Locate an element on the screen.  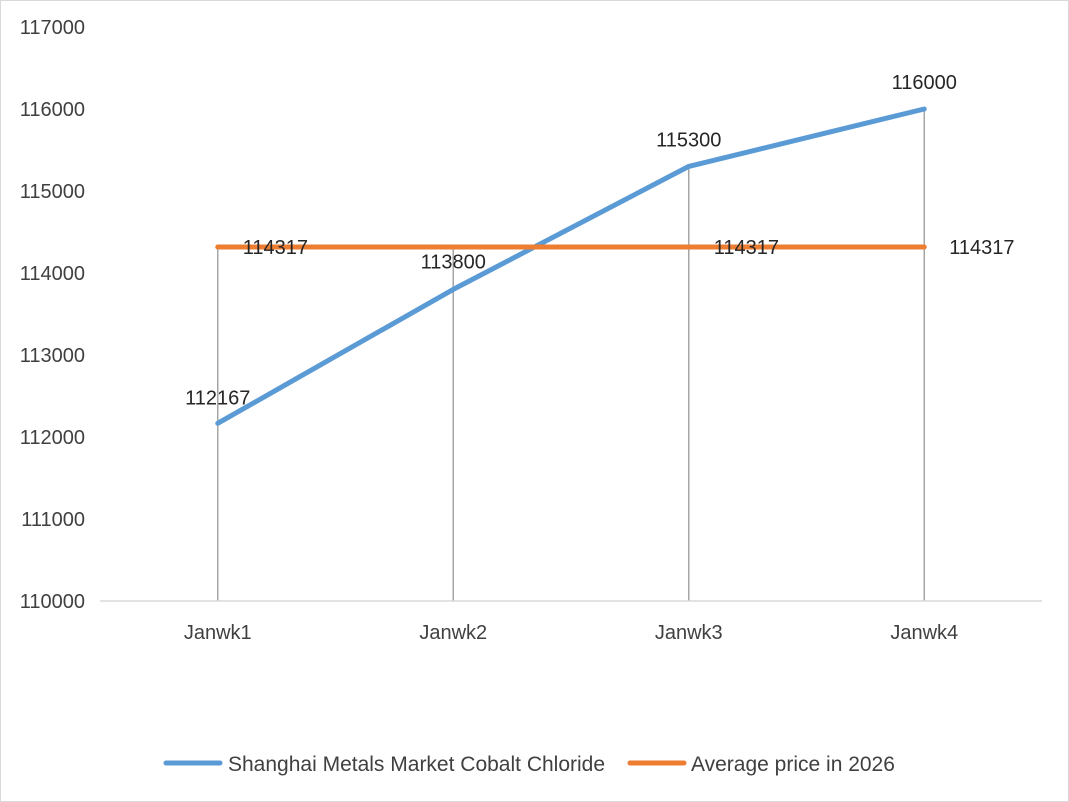
y-tick-label: 115000 is located at coordinates (52, 192).